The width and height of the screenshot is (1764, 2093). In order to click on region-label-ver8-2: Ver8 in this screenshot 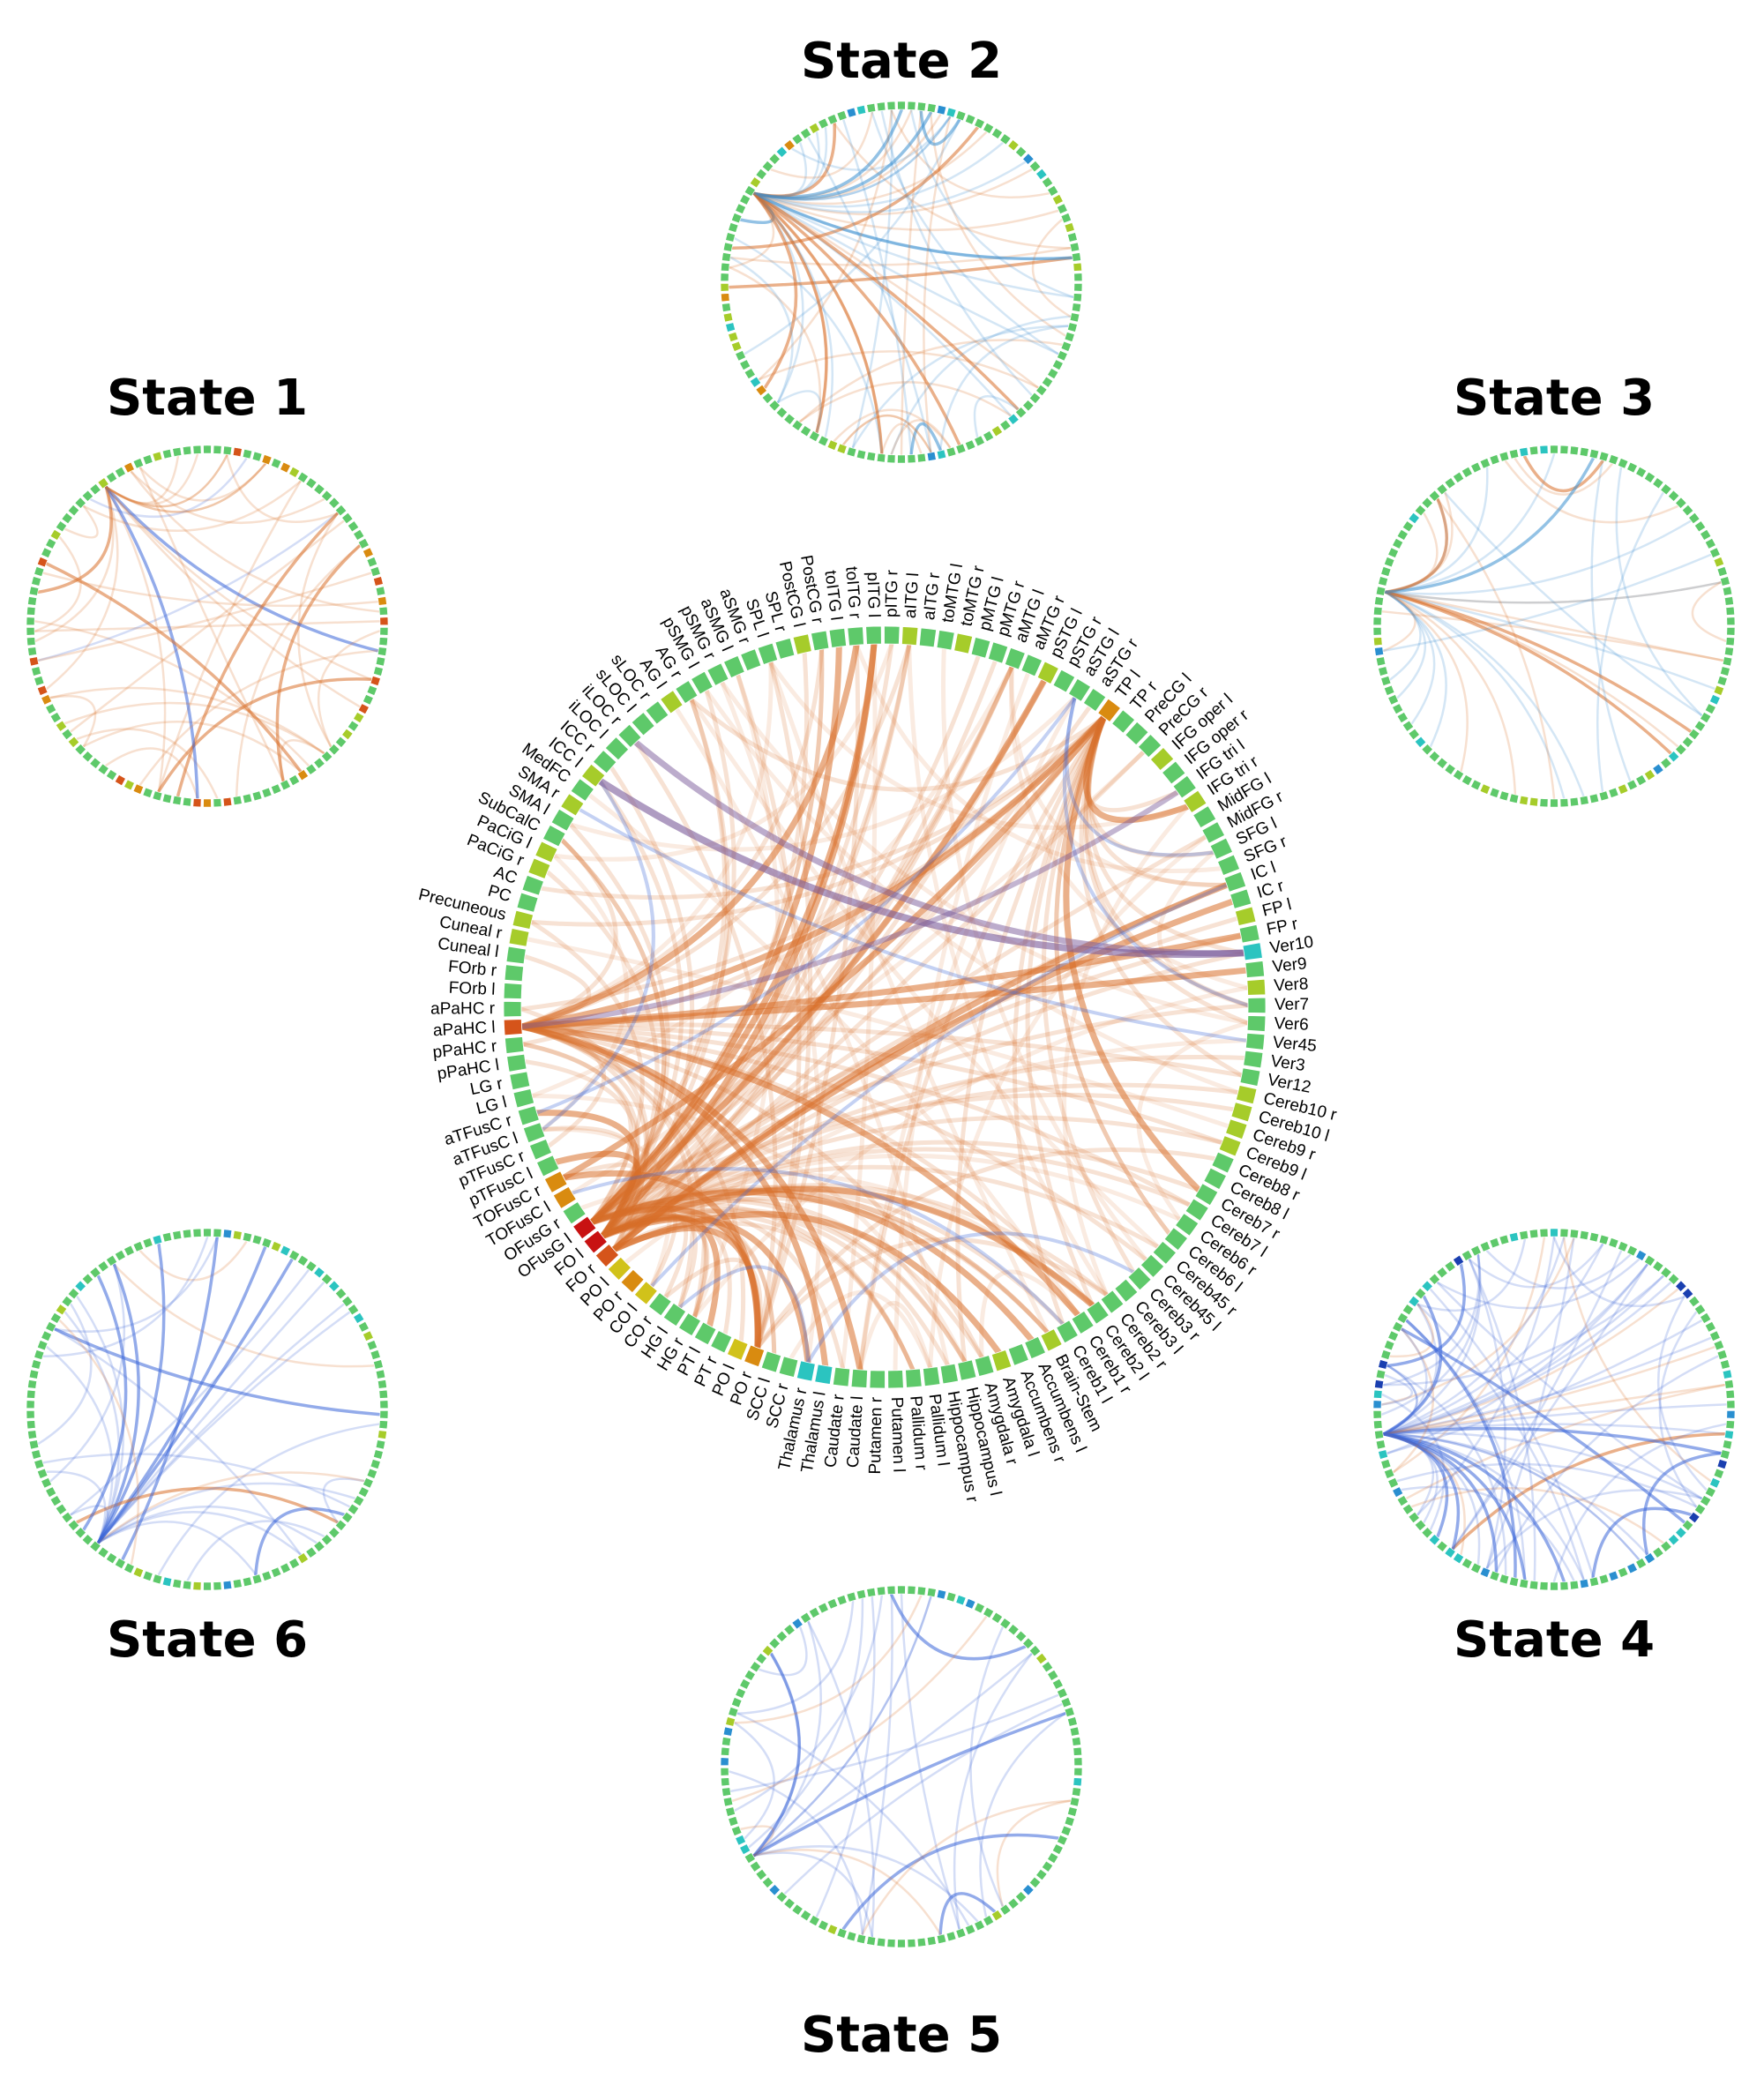, I will do `click(1291, 985)`.